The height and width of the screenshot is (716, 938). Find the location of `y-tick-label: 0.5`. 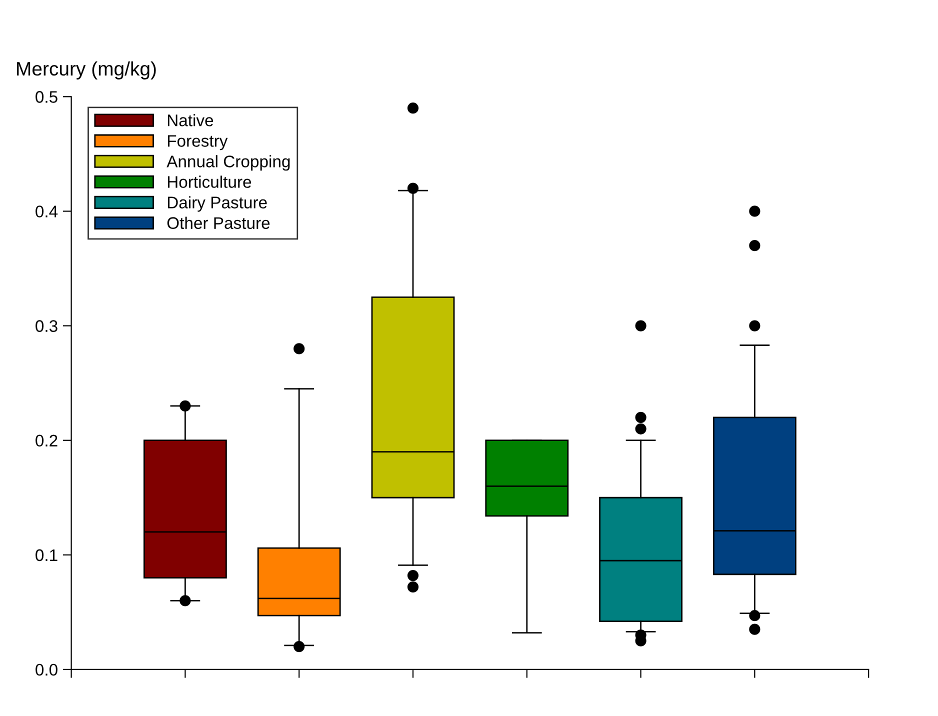

y-tick-label: 0.5 is located at coordinates (47, 97).